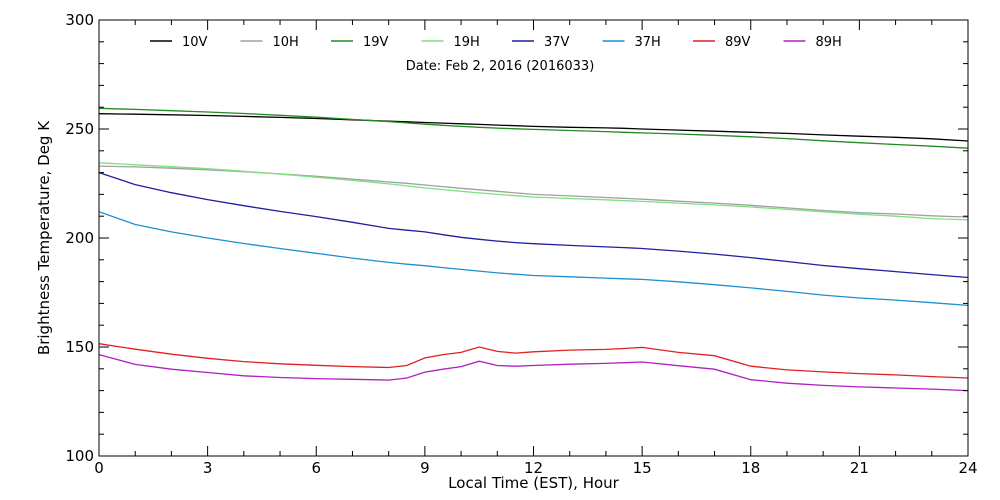 Image resolution: width=1000 pixels, height=500 pixels. What do you see at coordinates (642, 468) in the screenshot?
I see `x-tick-label: 15` at bounding box center [642, 468].